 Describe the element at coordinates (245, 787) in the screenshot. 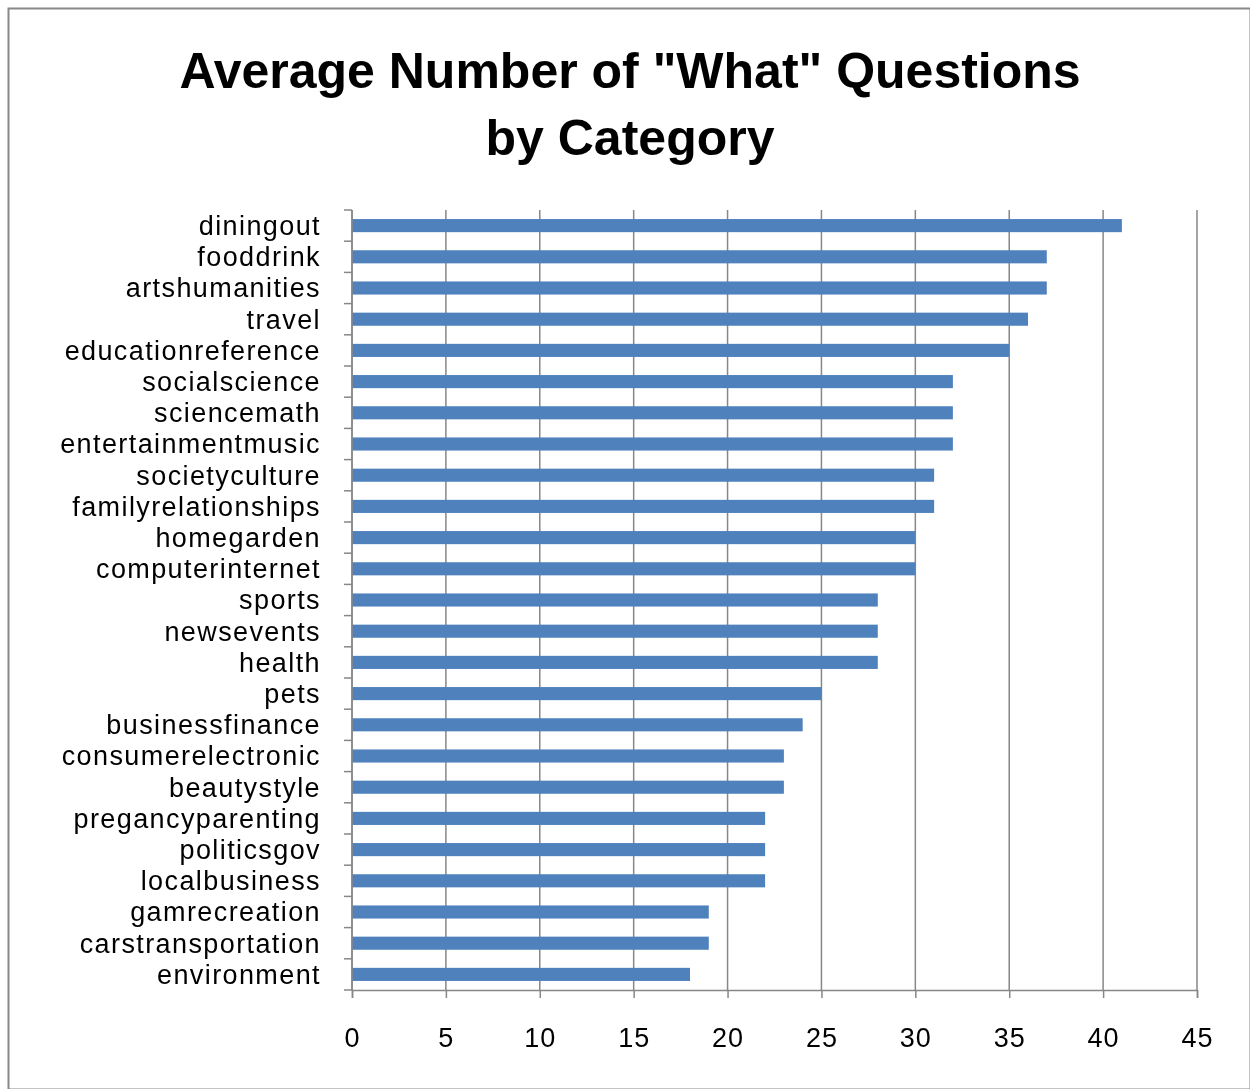

I see `y-tick-label: beautystyle` at that location.